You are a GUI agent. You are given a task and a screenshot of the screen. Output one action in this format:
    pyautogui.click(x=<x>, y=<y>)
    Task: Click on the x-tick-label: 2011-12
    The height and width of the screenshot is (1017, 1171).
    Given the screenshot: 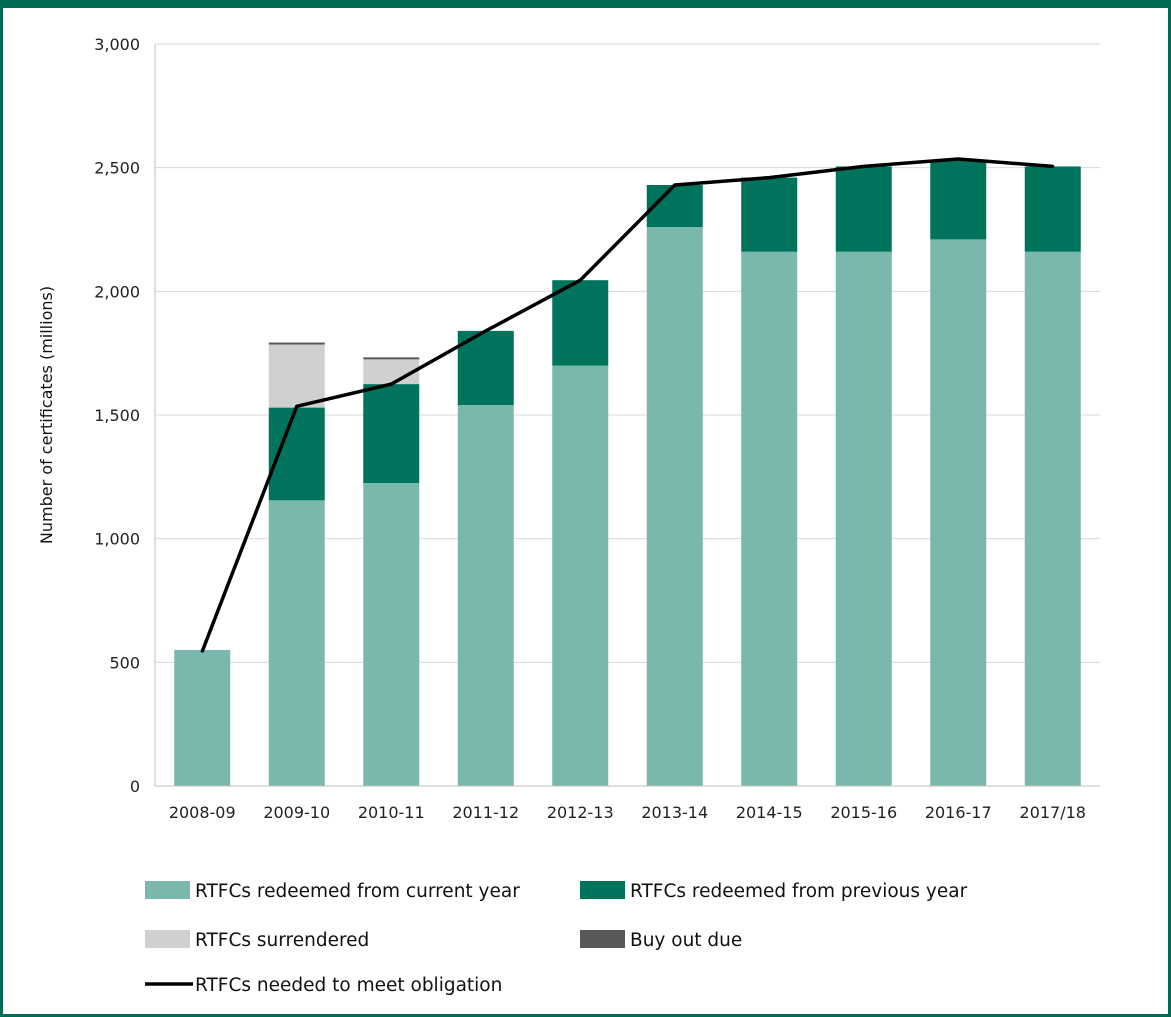 What is the action you would take?
    pyautogui.click(x=485, y=812)
    